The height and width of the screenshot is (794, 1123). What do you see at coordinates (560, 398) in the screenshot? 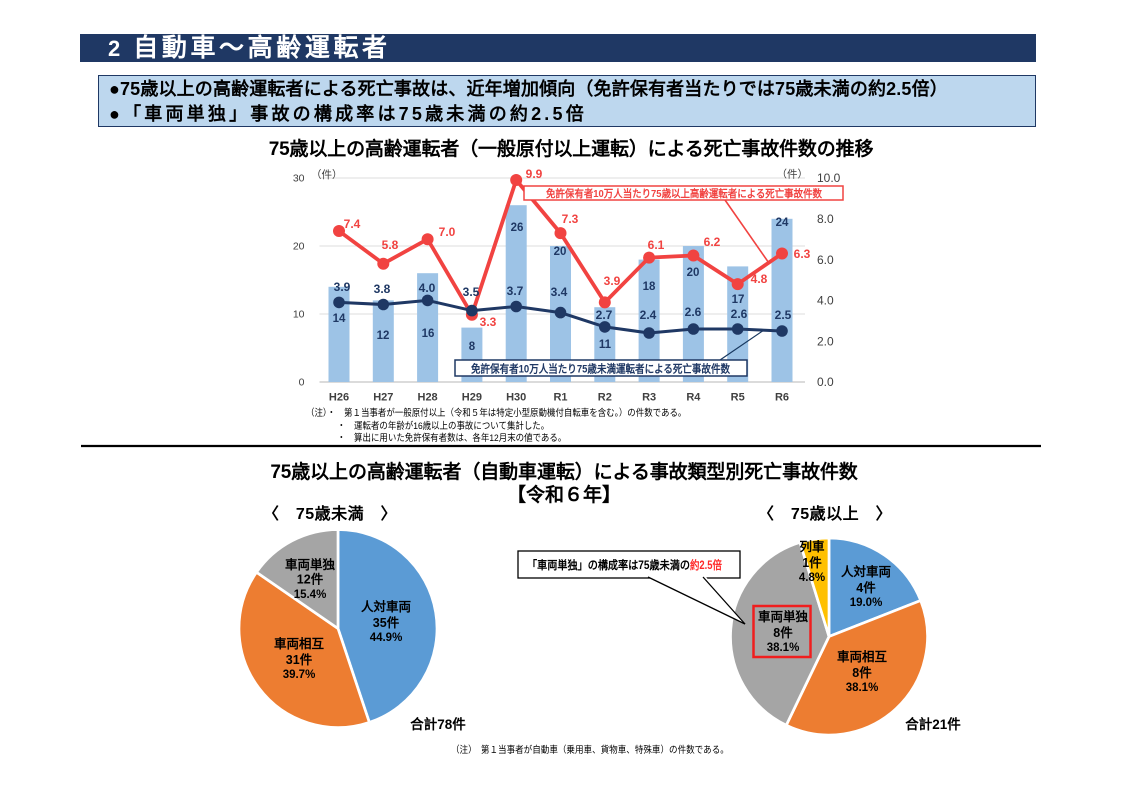
I see `svg-text: R1` at bounding box center [560, 398].